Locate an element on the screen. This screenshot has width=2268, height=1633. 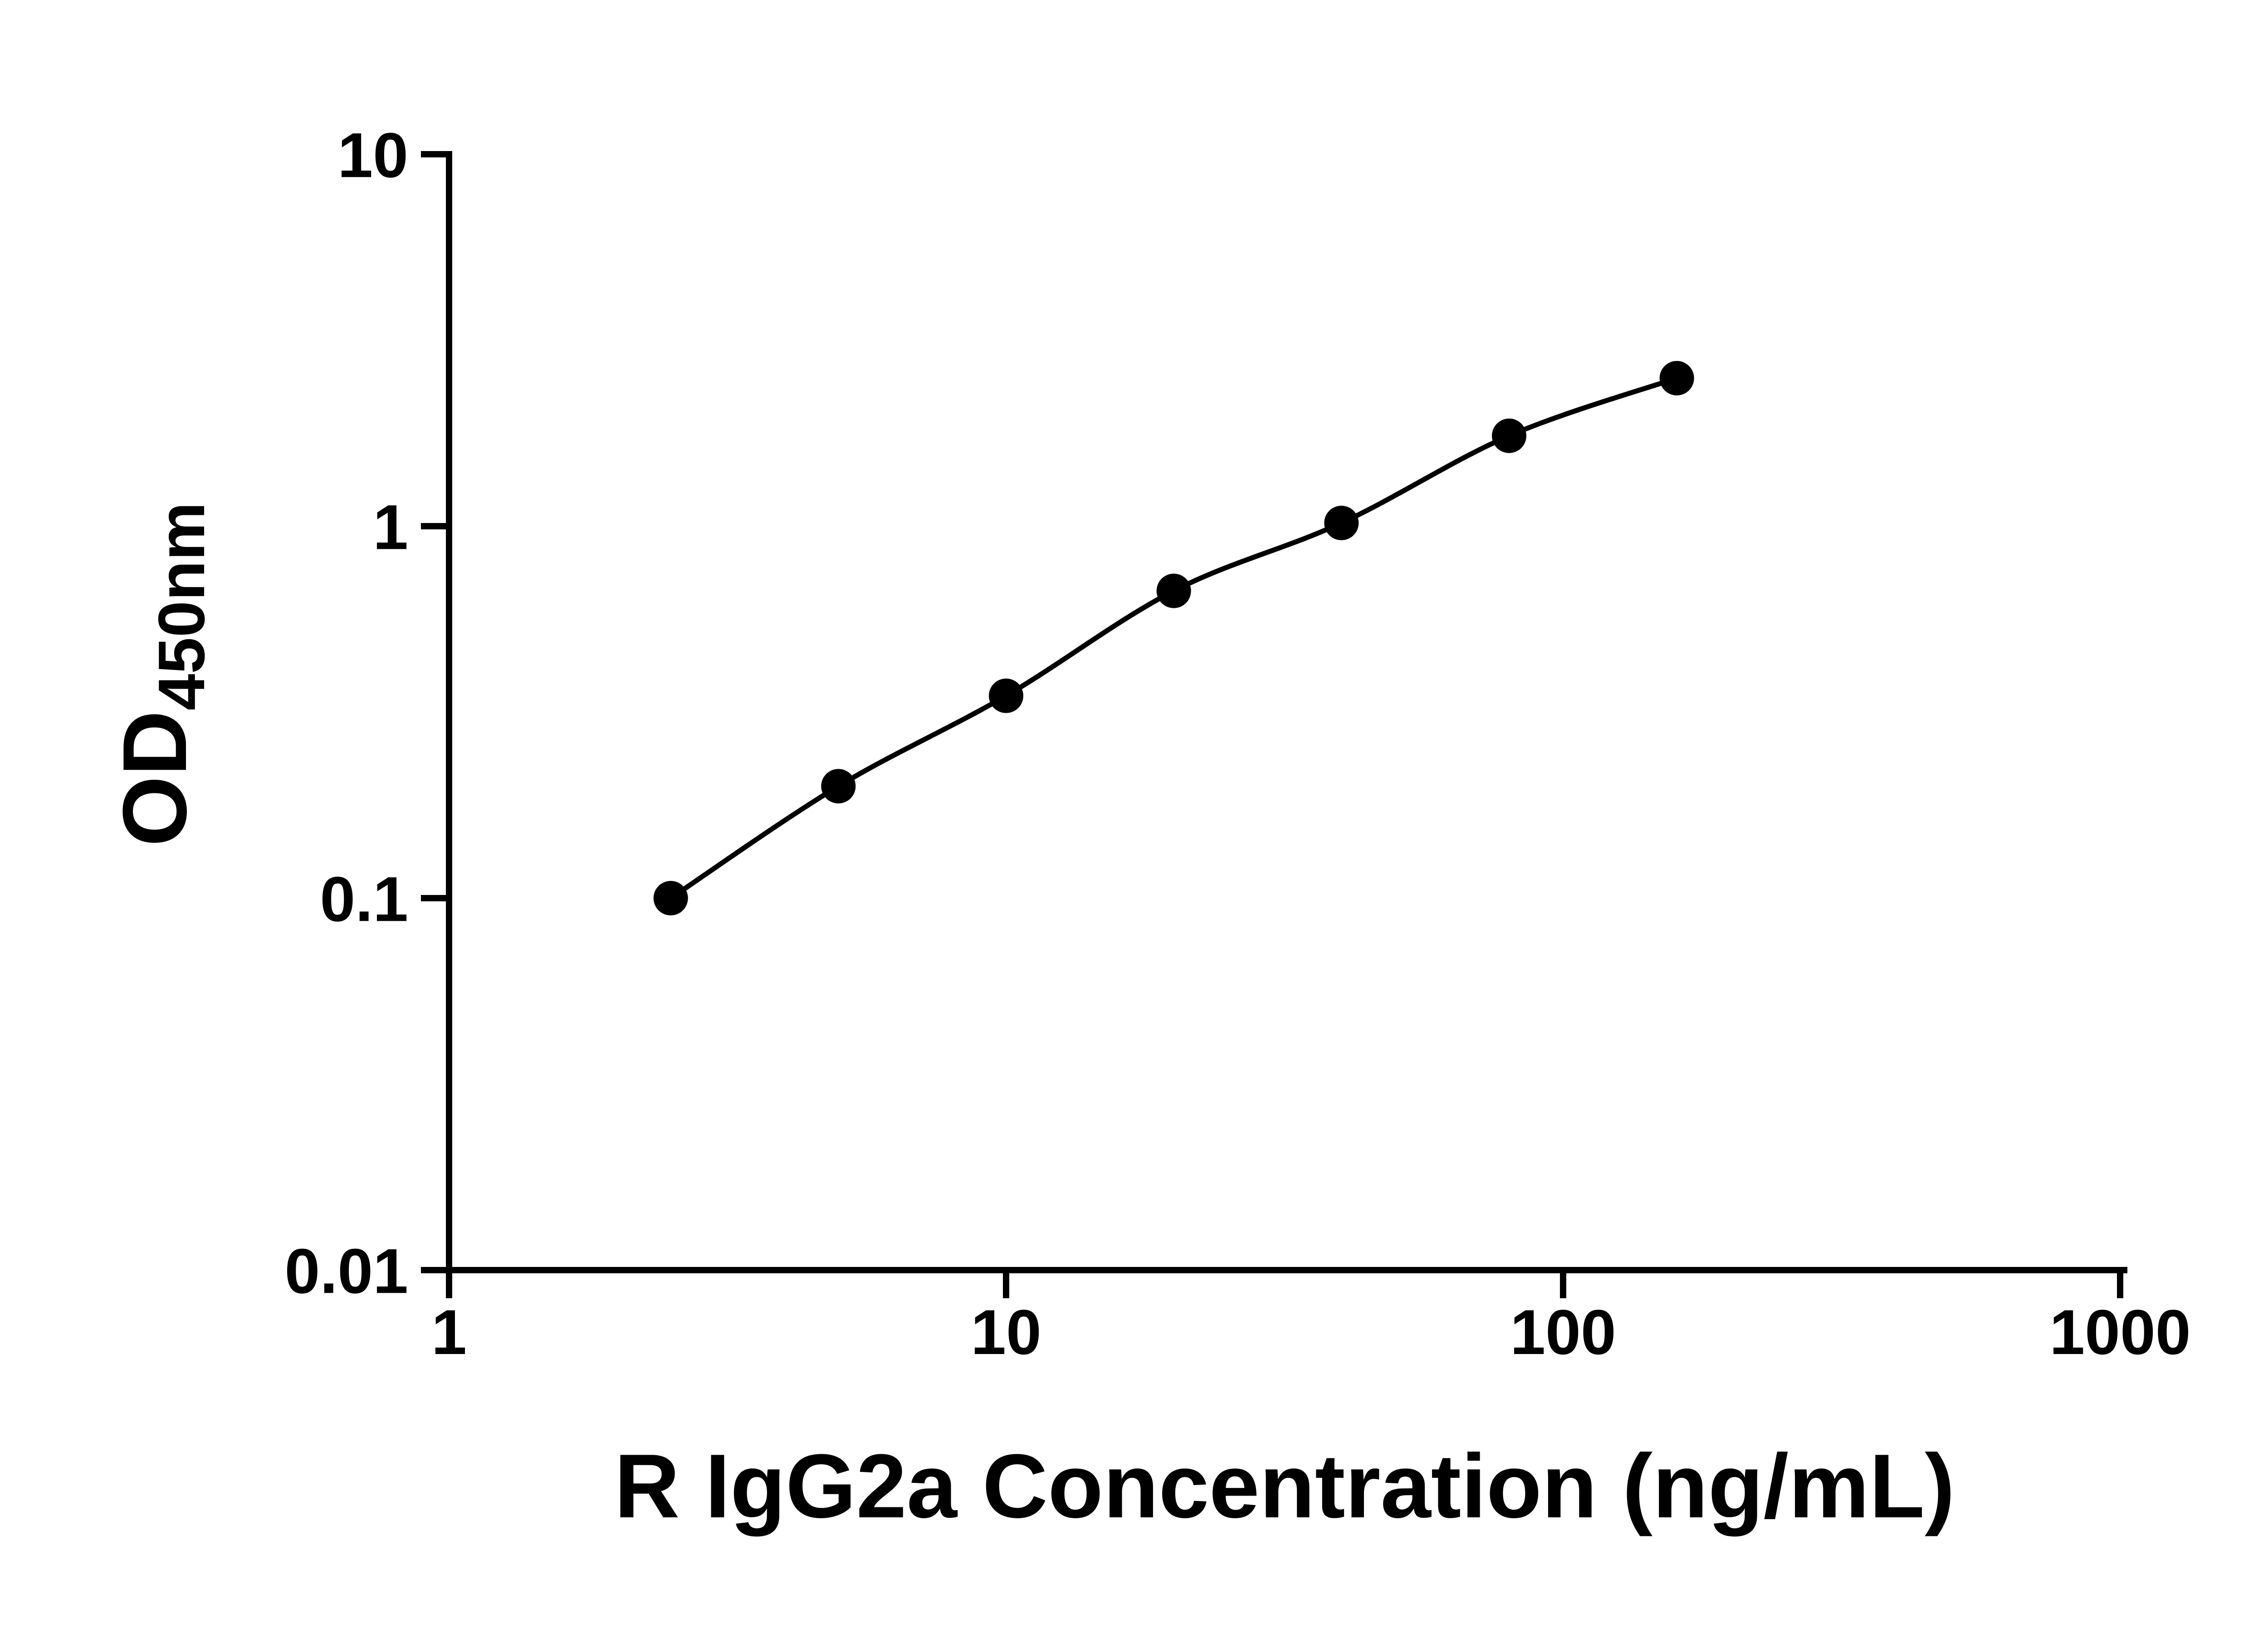
y-tick-label: 0.1 is located at coordinates (364, 898).